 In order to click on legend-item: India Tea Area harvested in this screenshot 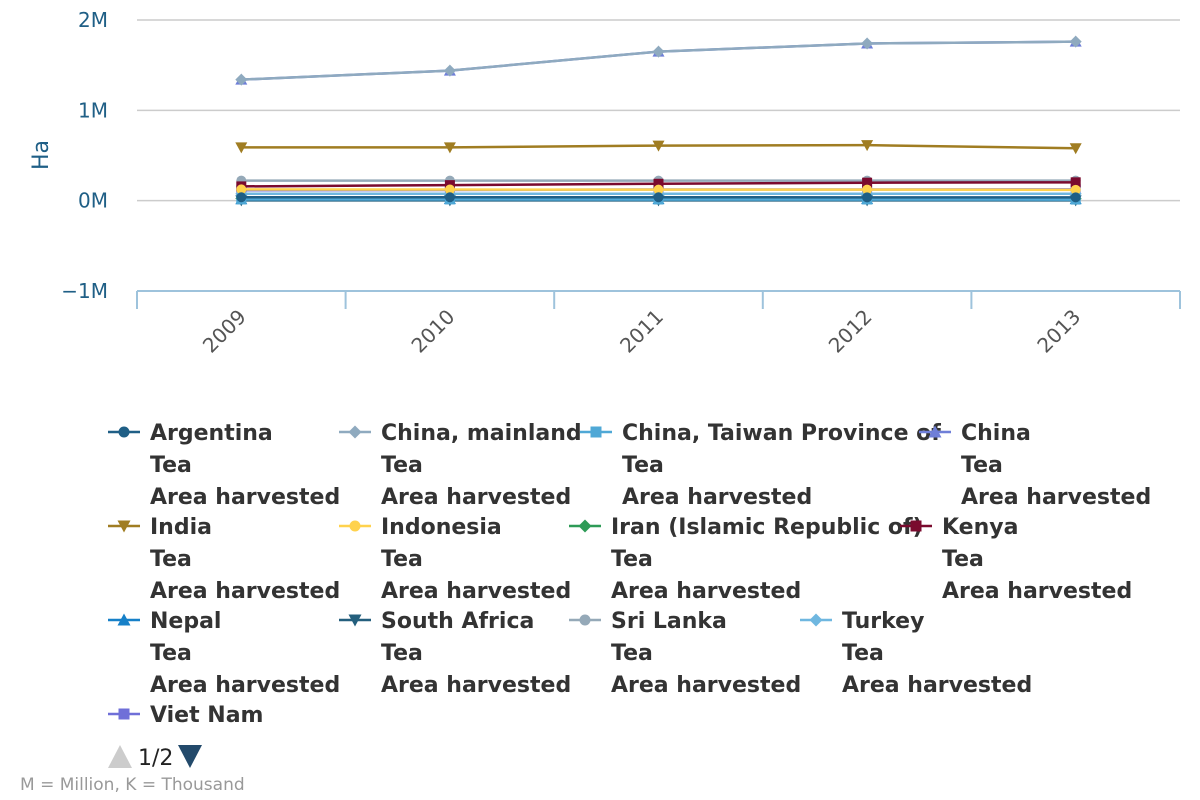, I will do `click(224, 559)`.